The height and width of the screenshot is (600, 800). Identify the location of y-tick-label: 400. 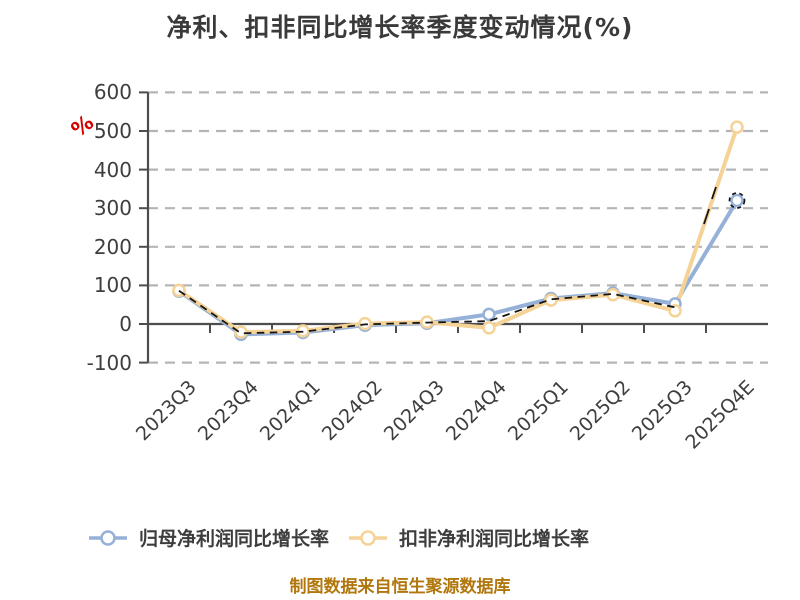
(112, 170).